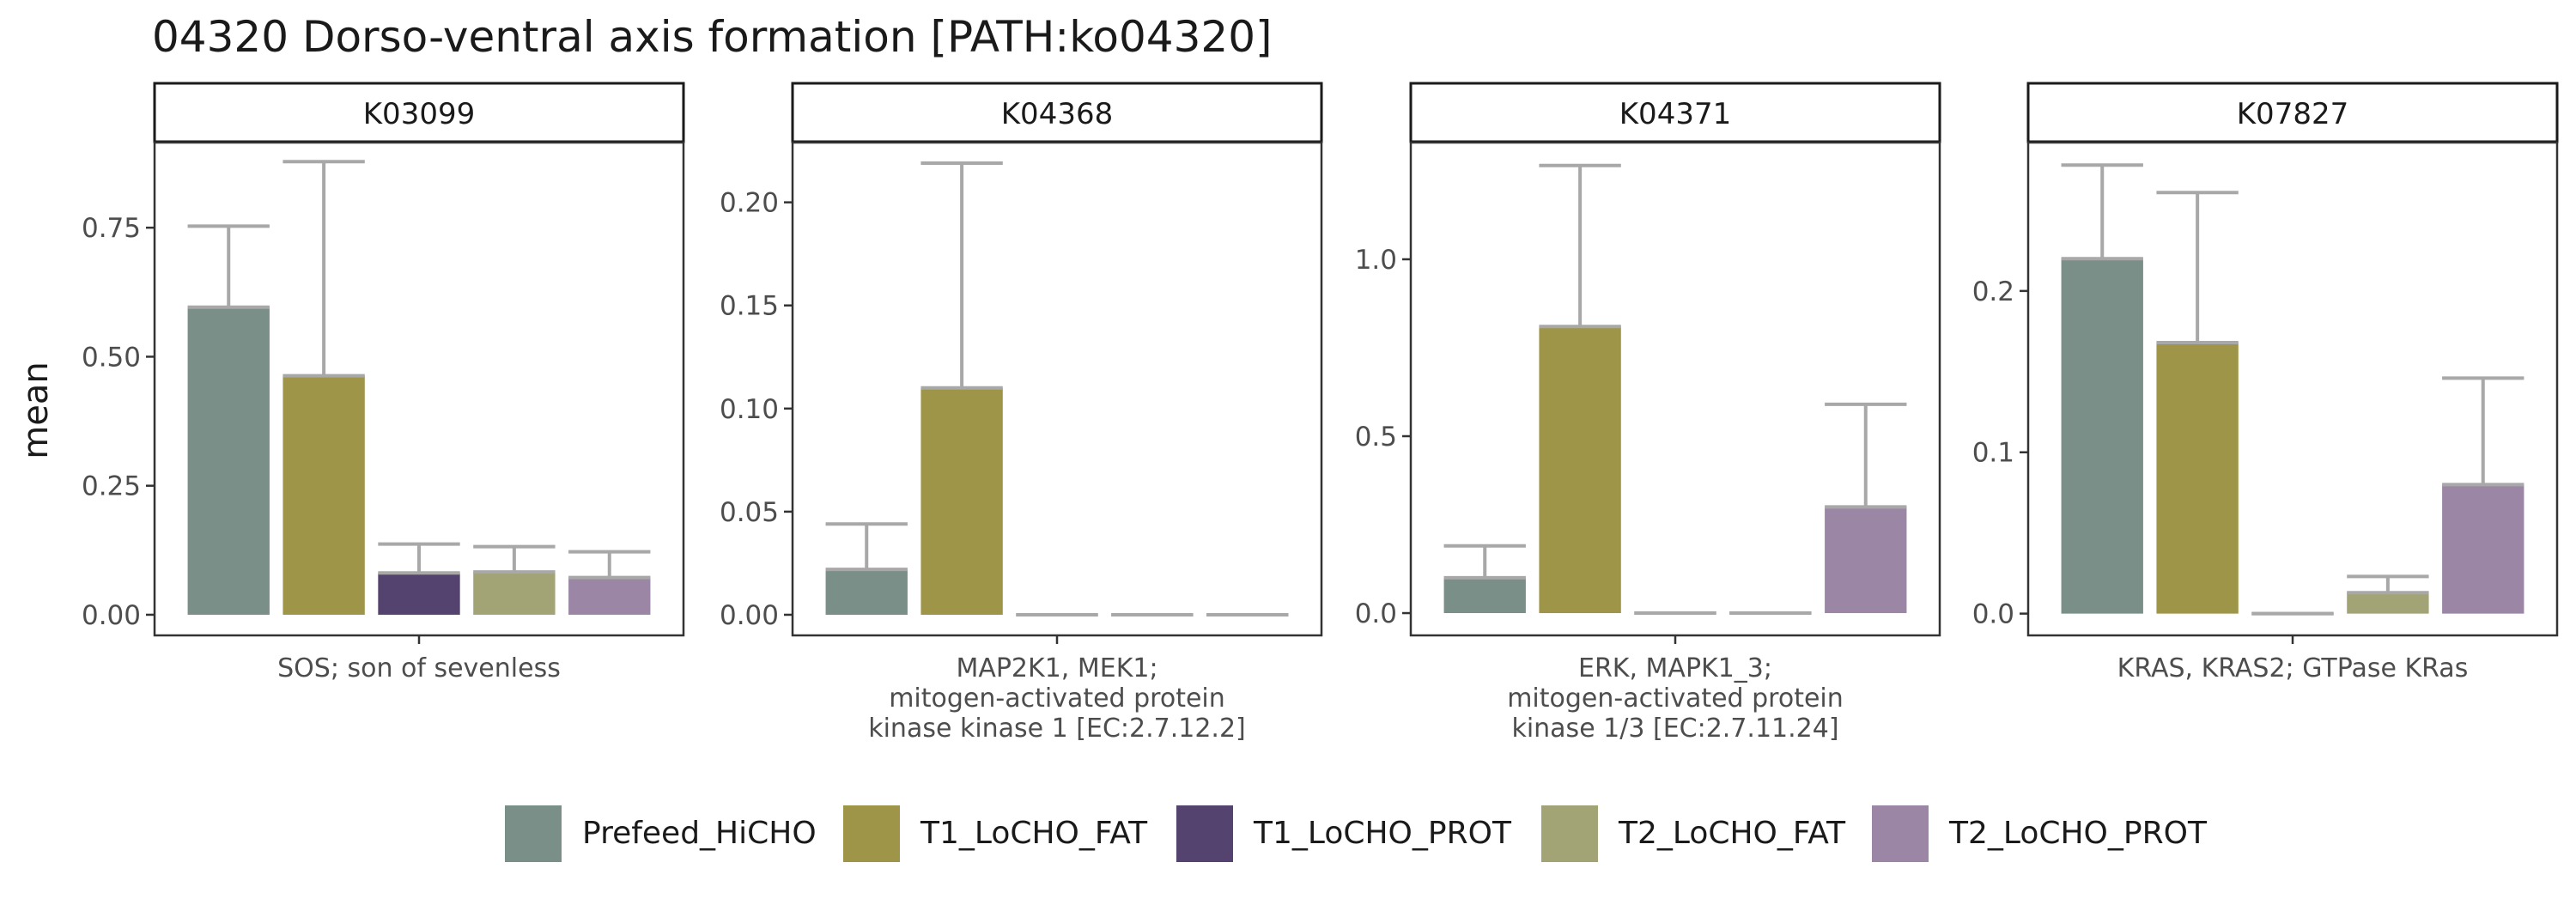  I want to click on x-tick-label: ERK, MAPK1_3;, so click(1675, 668).